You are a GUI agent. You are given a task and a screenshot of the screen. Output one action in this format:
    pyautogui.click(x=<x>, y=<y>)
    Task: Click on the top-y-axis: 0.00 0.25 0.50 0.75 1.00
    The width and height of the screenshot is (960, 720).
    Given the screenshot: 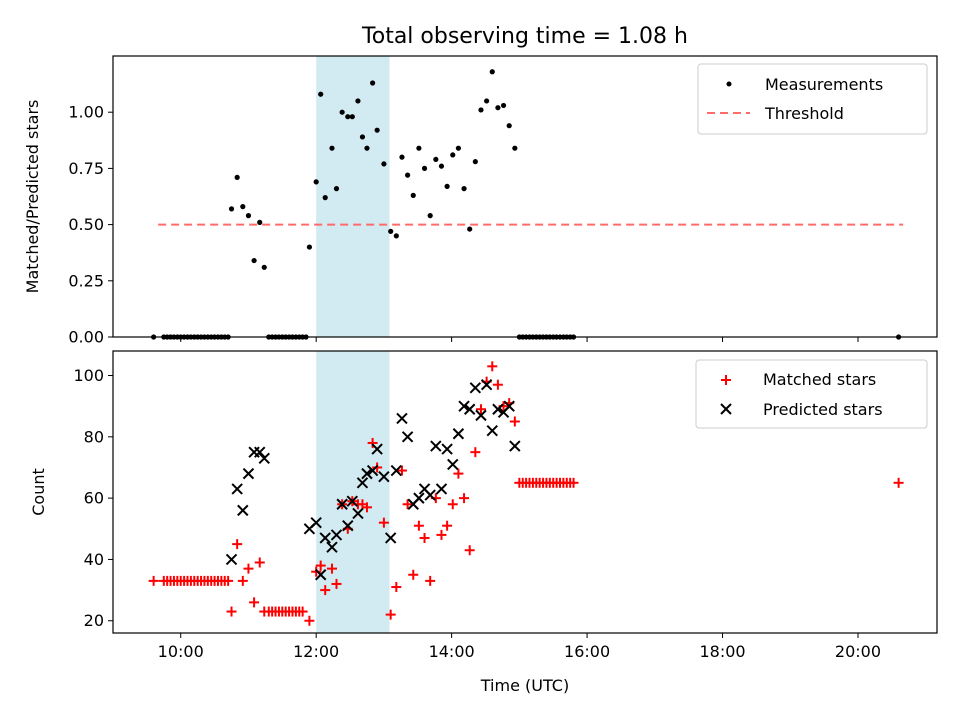 What is the action you would take?
    pyautogui.click(x=90, y=225)
    